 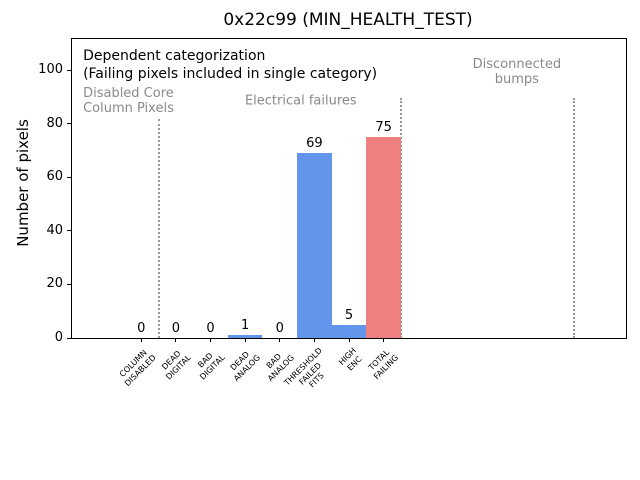 What do you see at coordinates (349, 315) in the screenshot?
I see `bar-value-label-high-enc: 5` at bounding box center [349, 315].